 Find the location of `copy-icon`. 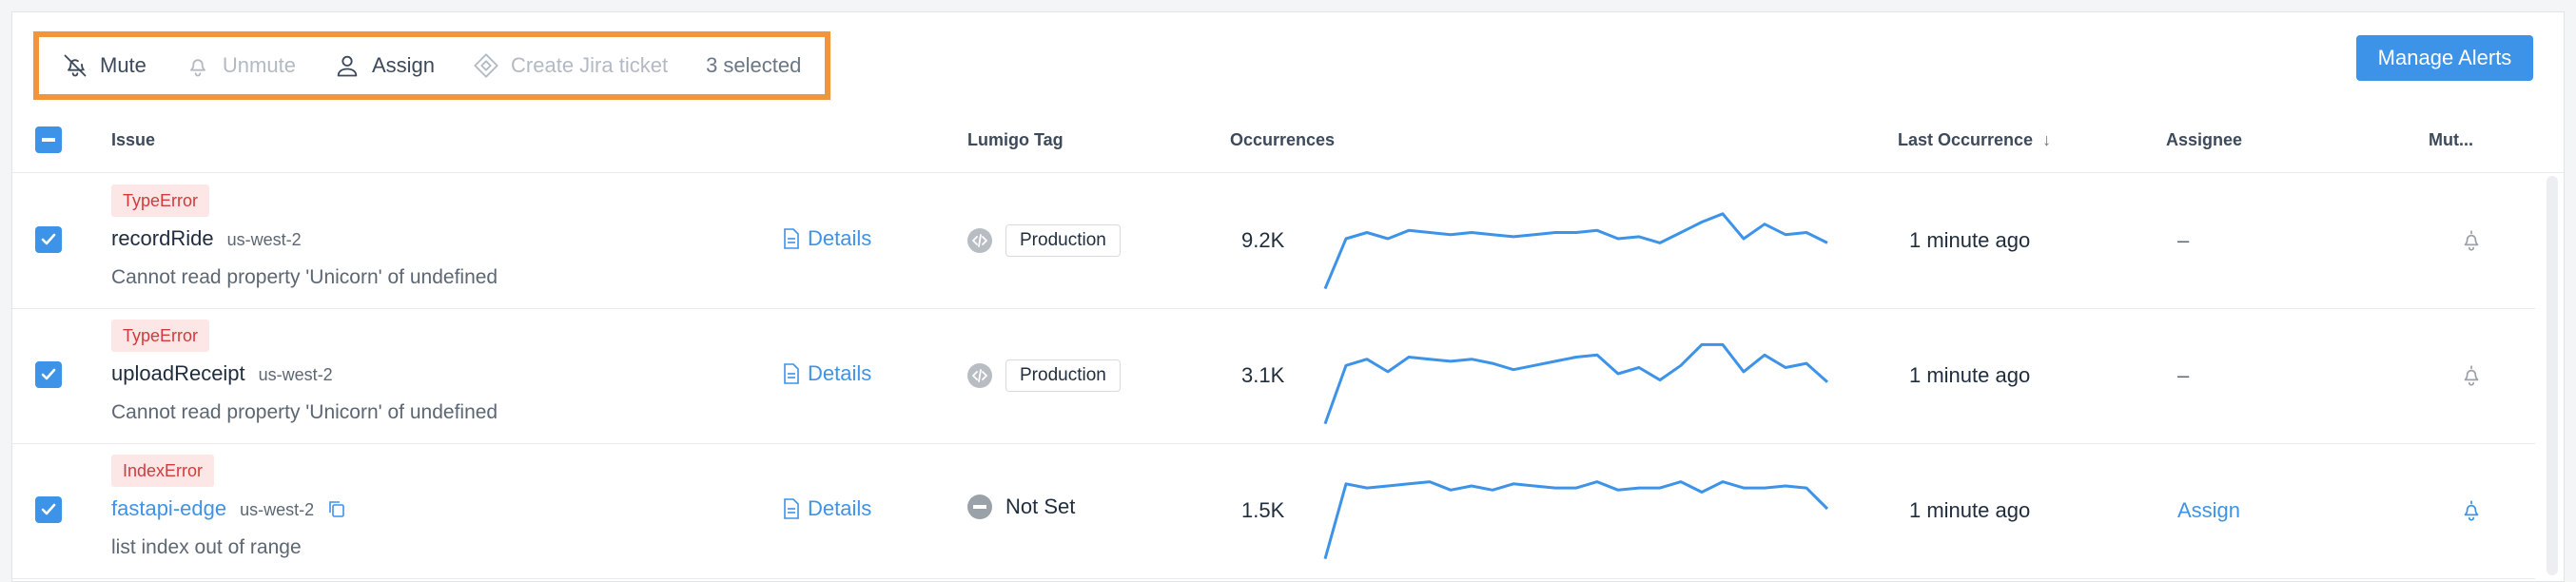

copy-icon is located at coordinates (336, 508).